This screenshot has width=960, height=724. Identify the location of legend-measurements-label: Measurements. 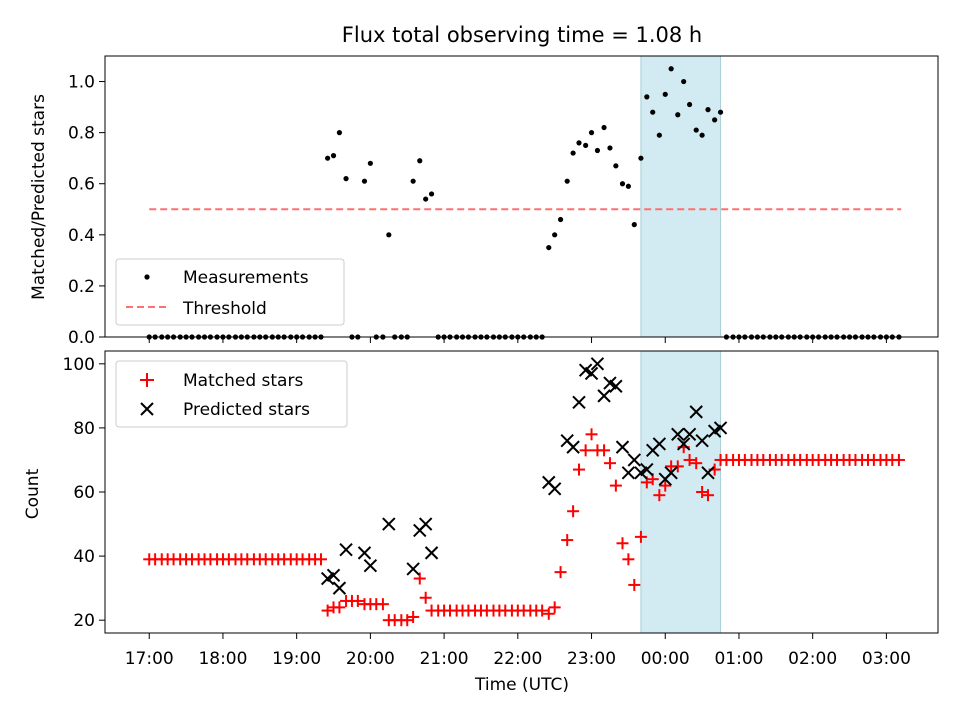
(246, 278).